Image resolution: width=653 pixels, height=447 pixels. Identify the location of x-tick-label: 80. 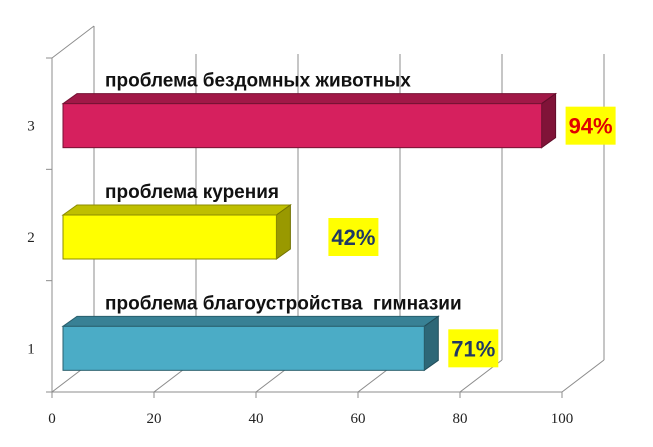
(460, 419).